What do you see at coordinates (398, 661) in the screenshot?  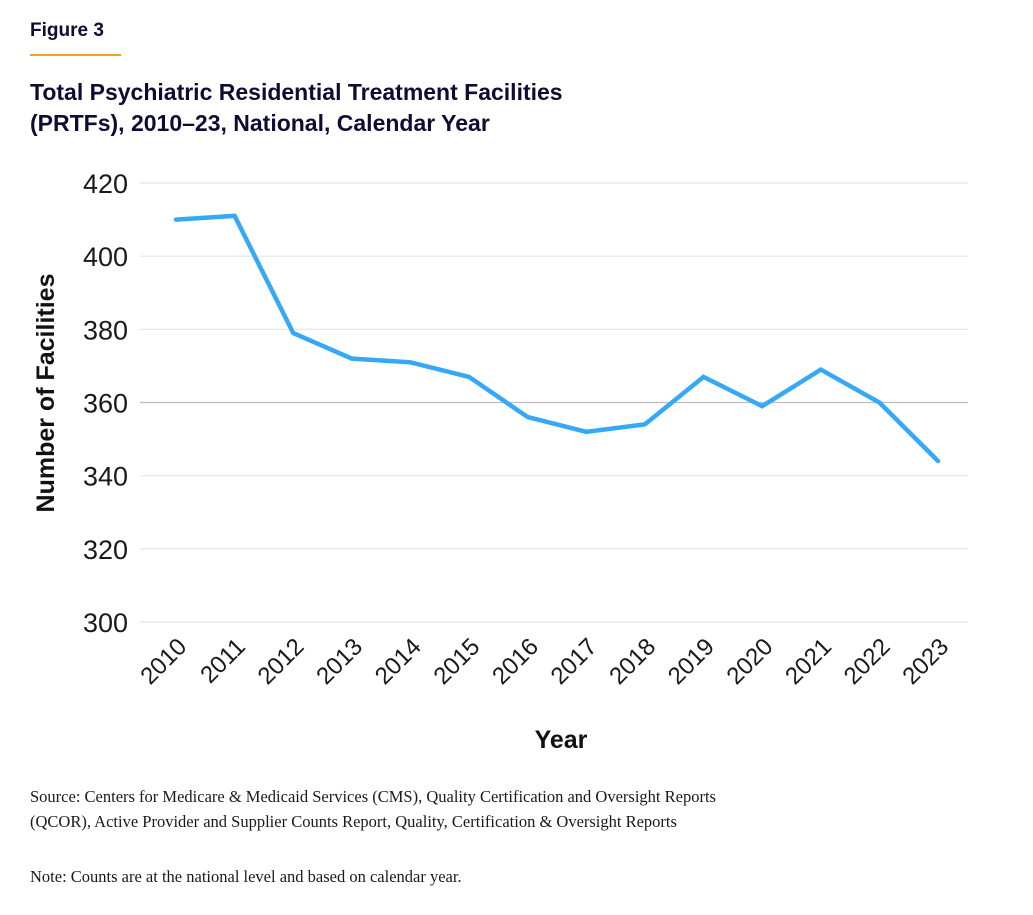 I see `x-tick-label: 2014` at bounding box center [398, 661].